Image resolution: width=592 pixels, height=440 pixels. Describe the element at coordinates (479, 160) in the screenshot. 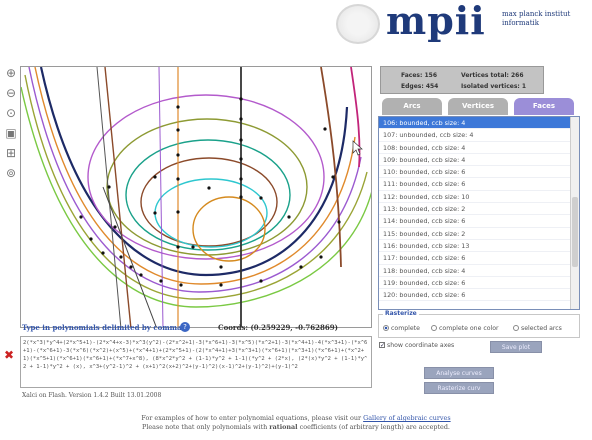

I see `face-list-item: 109: bounded, ccb size: 4` at that location.